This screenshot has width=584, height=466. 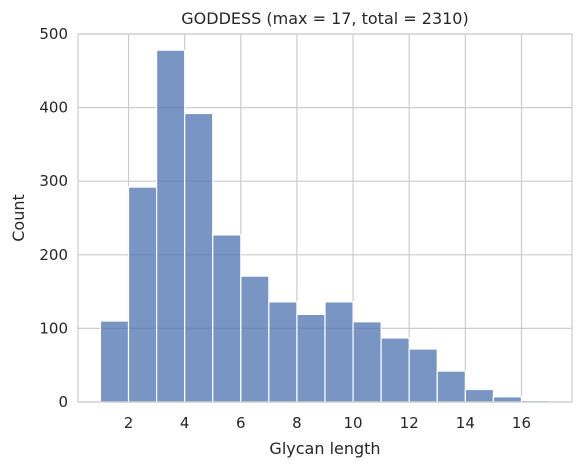 What do you see at coordinates (327, 423) in the screenshot?
I see `x-tick-labels: 2 4 6 8 10 12 14 16` at bounding box center [327, 423].